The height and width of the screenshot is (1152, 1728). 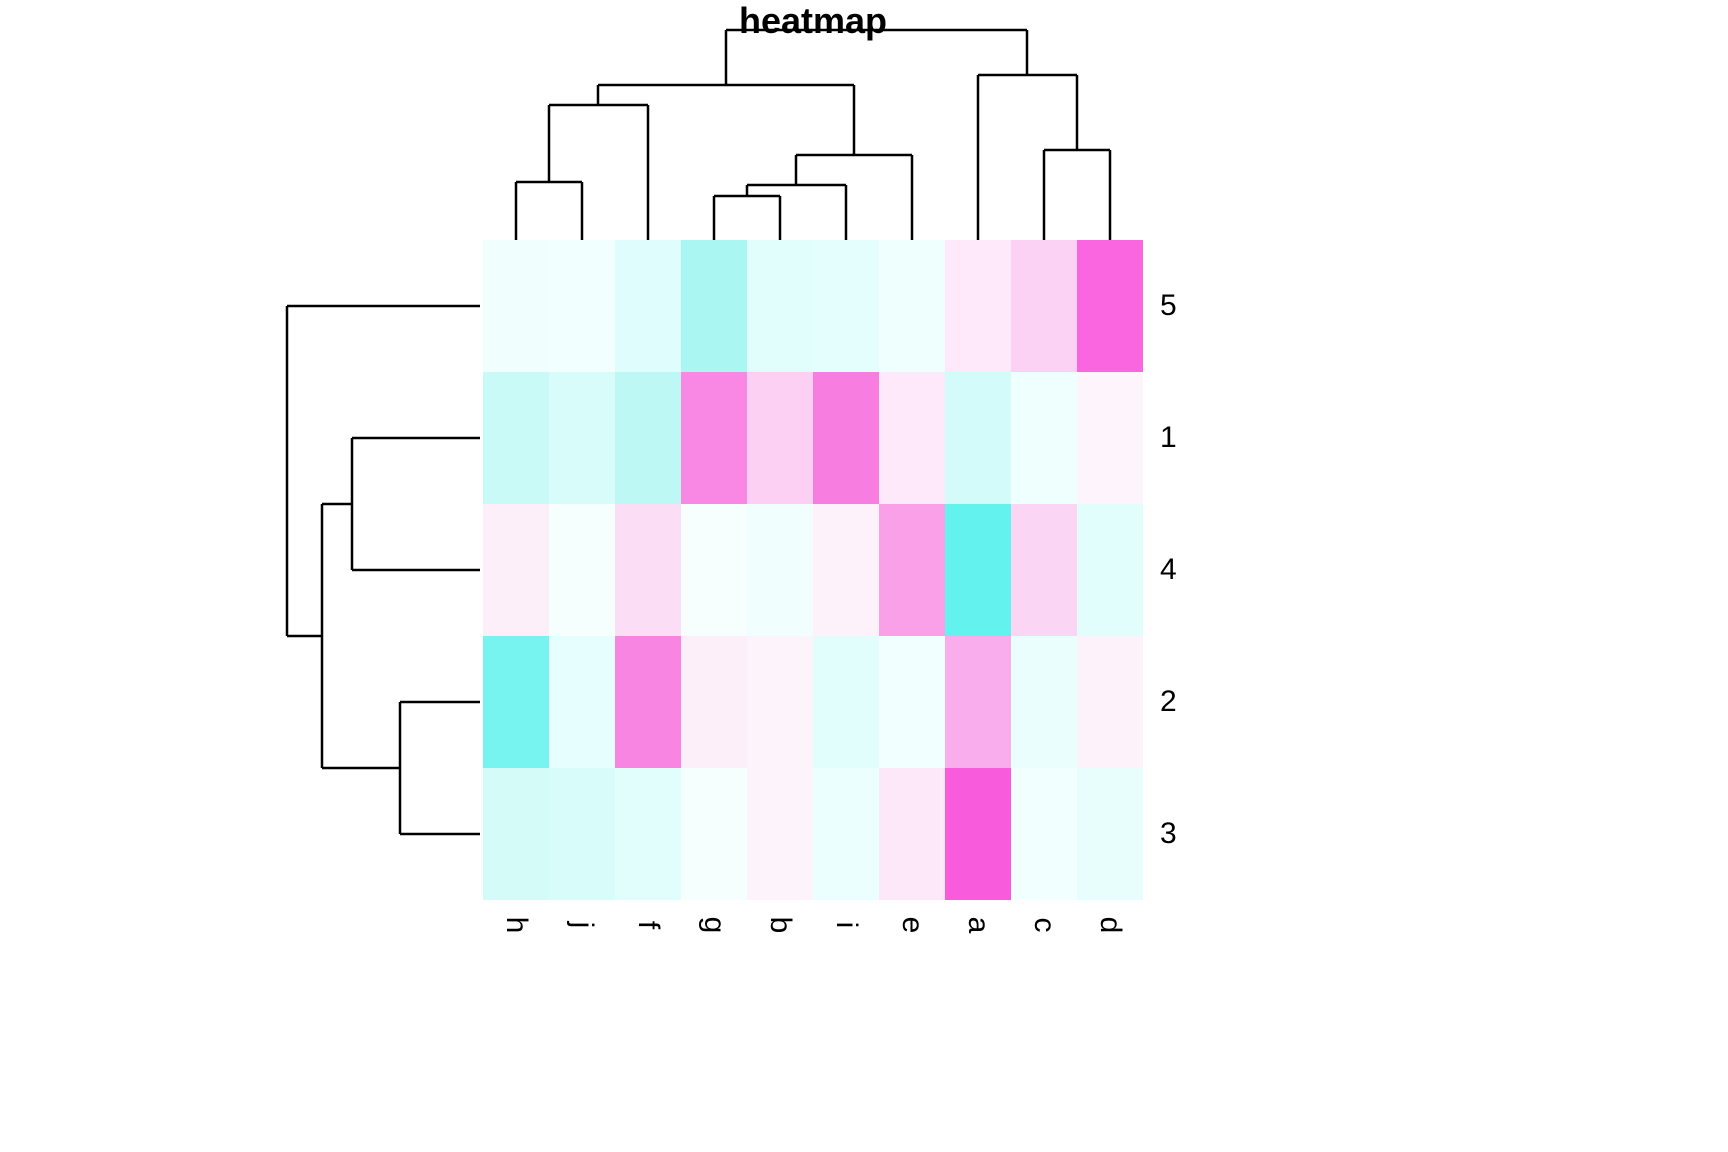 What do you see at coordinates (1168, 437) in the screenshot?
I see `row-label-1: 1` at bounding box center [1168, 437].